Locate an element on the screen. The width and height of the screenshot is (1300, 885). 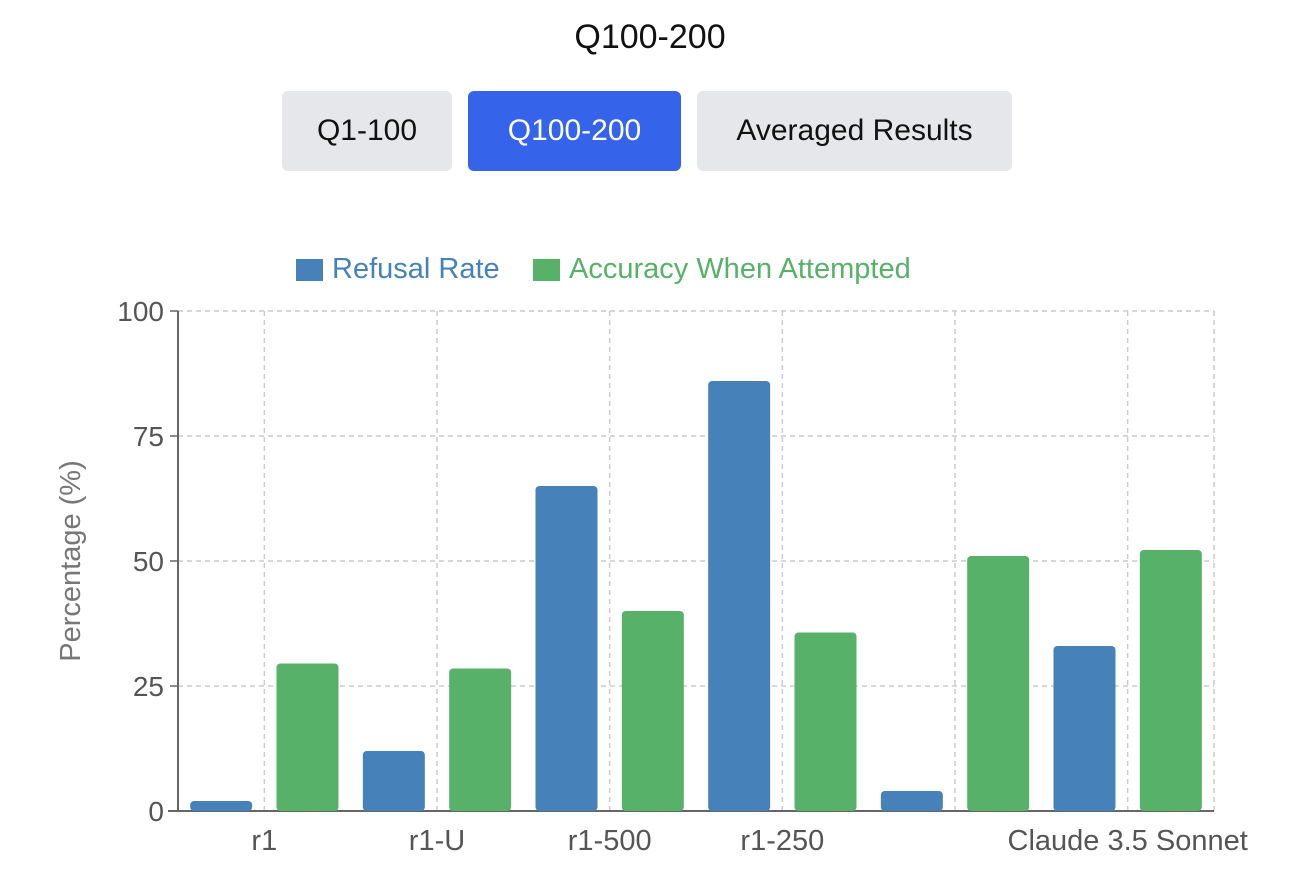
chart-legend: Refusal Rate Accuracy When Attempted is located at coordinates (603, 269).